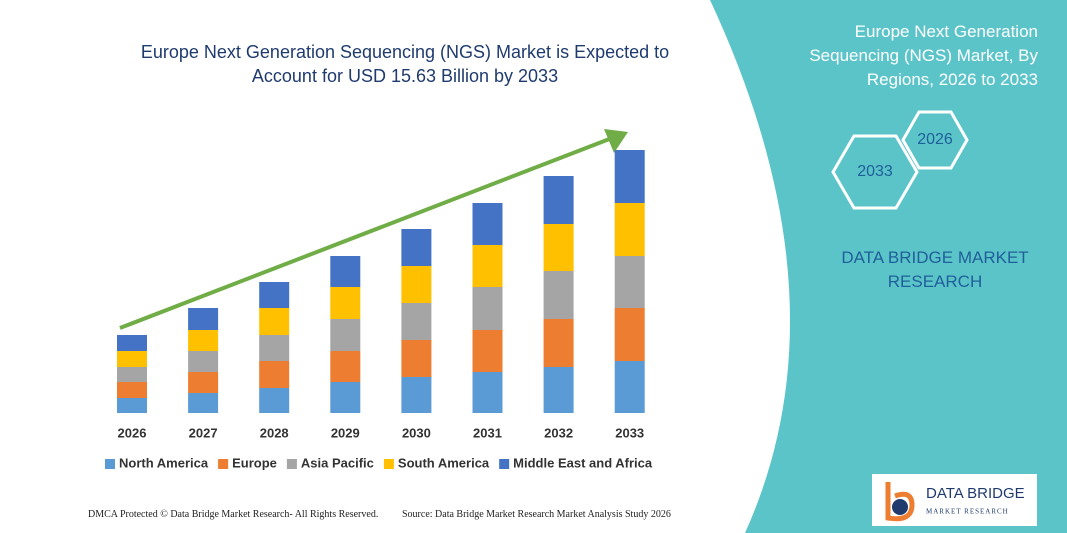 The height and width of the screenshot is (533, 1067). I want to click on legend-label: South America, so click(444, 462).